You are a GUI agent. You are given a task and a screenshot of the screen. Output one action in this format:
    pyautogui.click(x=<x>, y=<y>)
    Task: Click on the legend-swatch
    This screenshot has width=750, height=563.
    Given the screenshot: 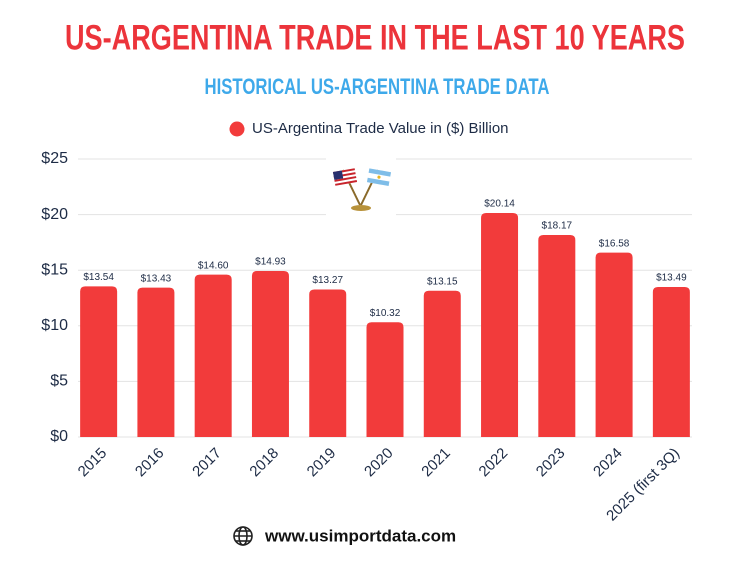 What is the action you would take?
    pyautogui.click(x=237, y=129)
    